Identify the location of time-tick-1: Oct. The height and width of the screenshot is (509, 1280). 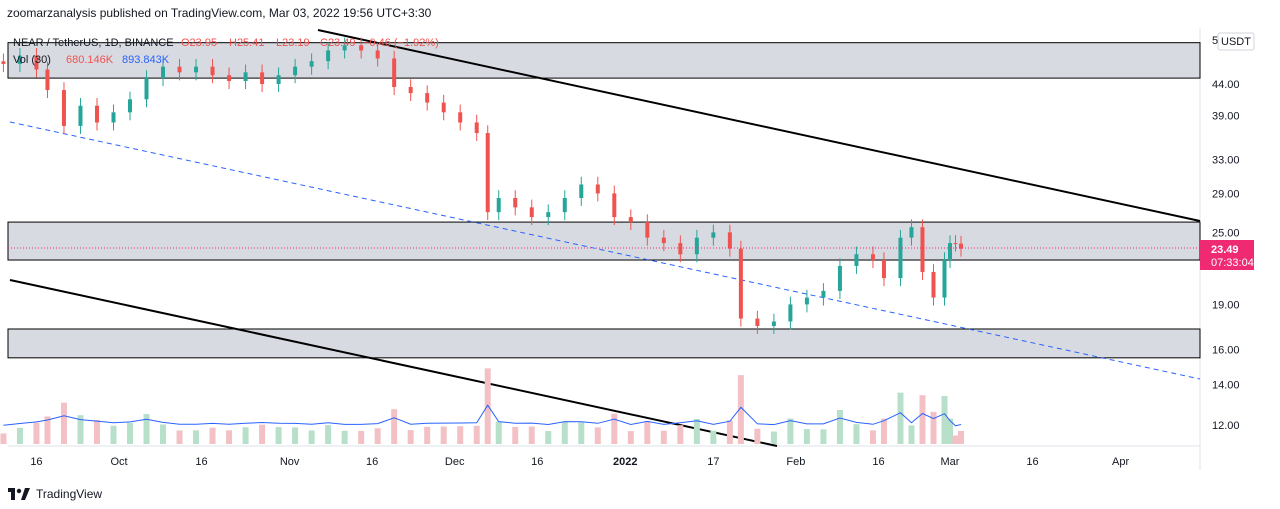
(118, 462).